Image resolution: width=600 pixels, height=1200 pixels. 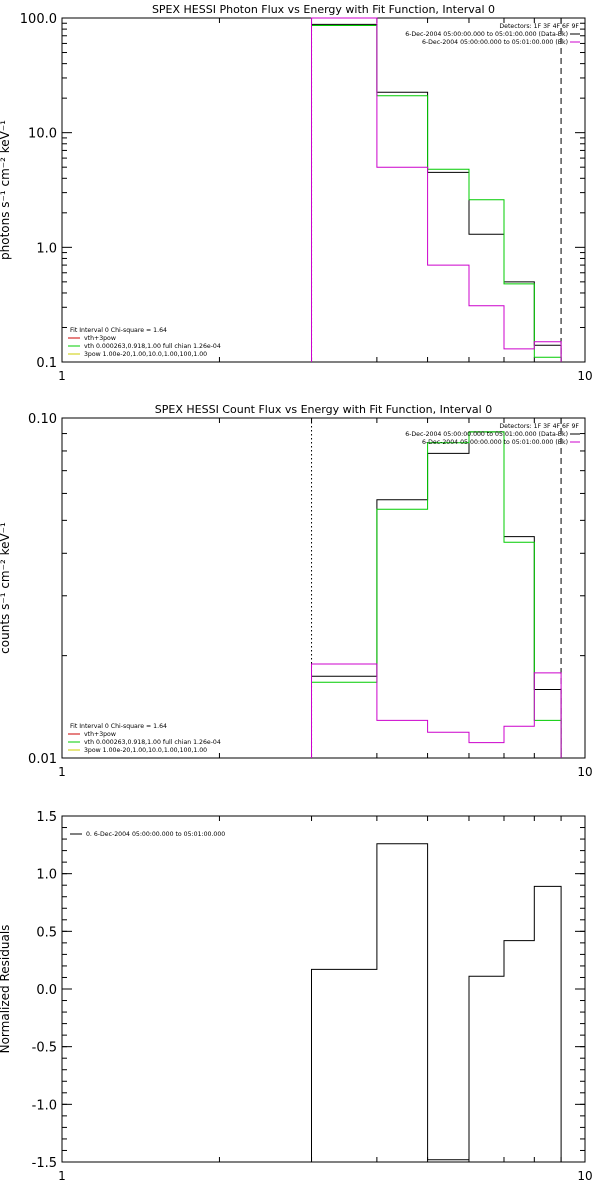 I want to click on y-tick-label: 0.1, so click(x=46, y=363).